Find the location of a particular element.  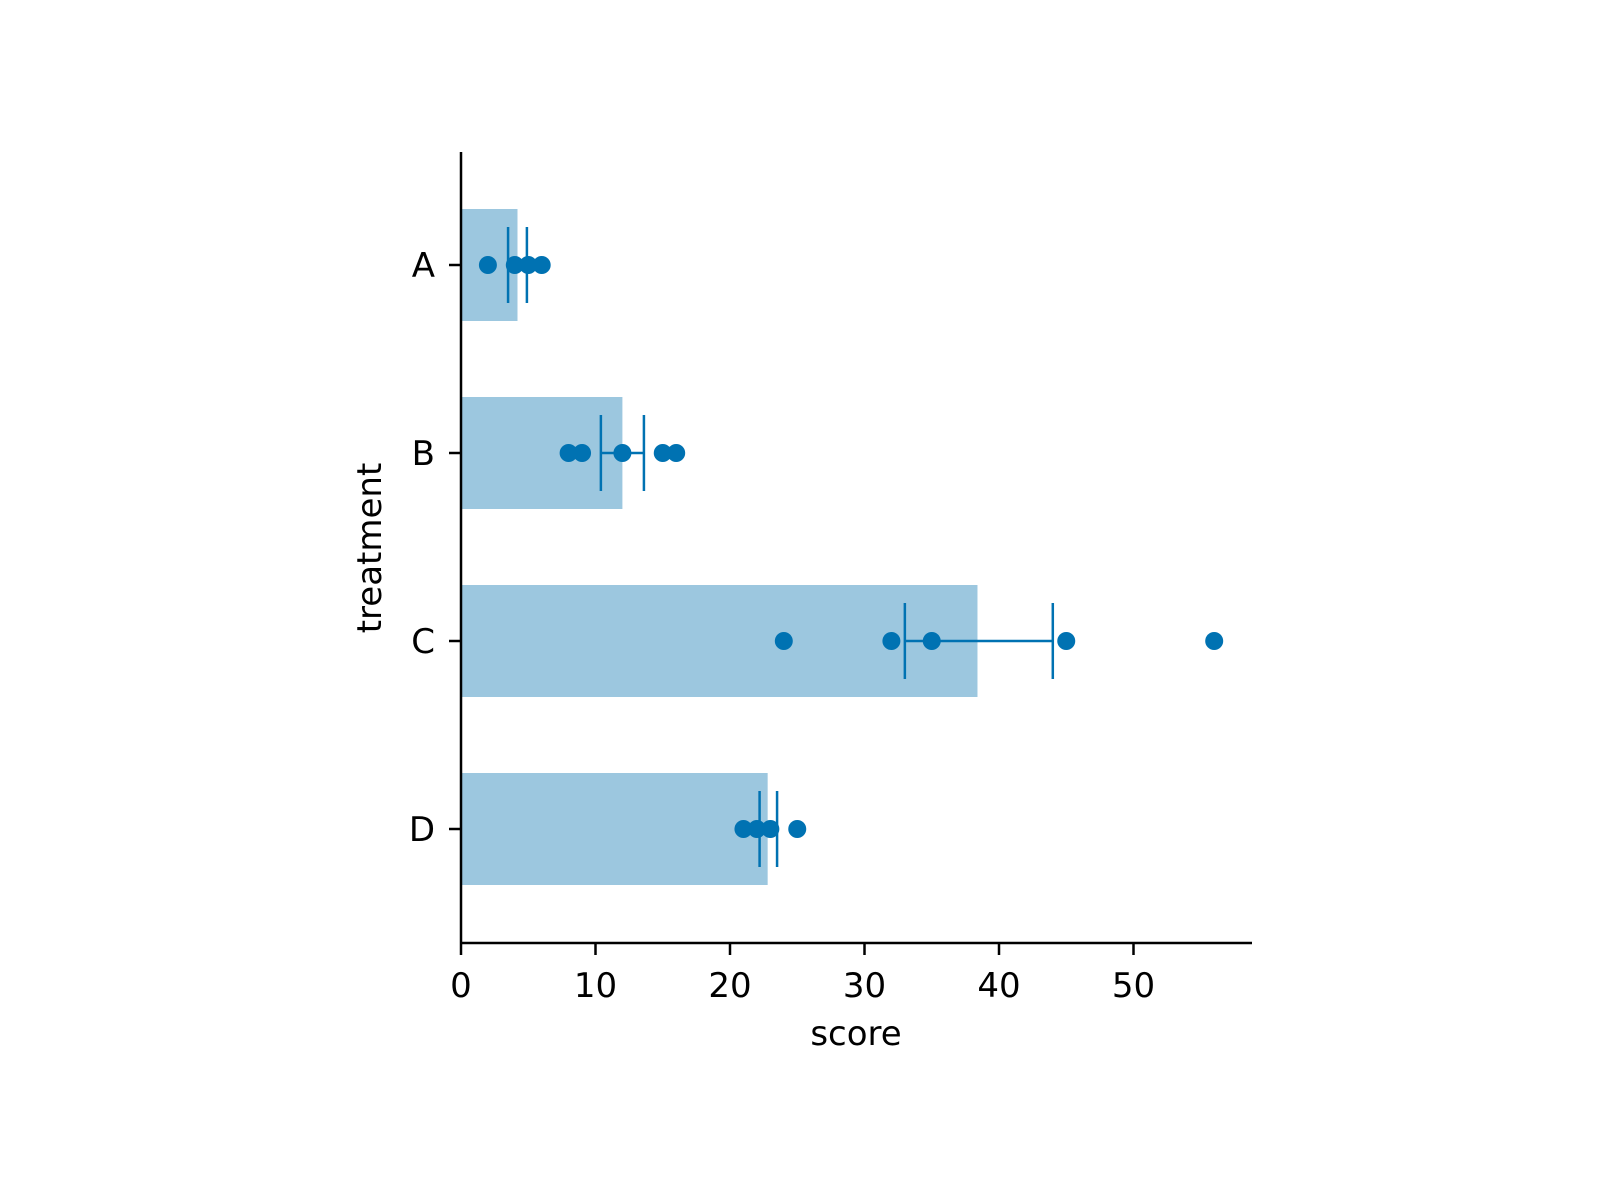

x-tick-label-30: 30 is located at coordinates (864, 986).